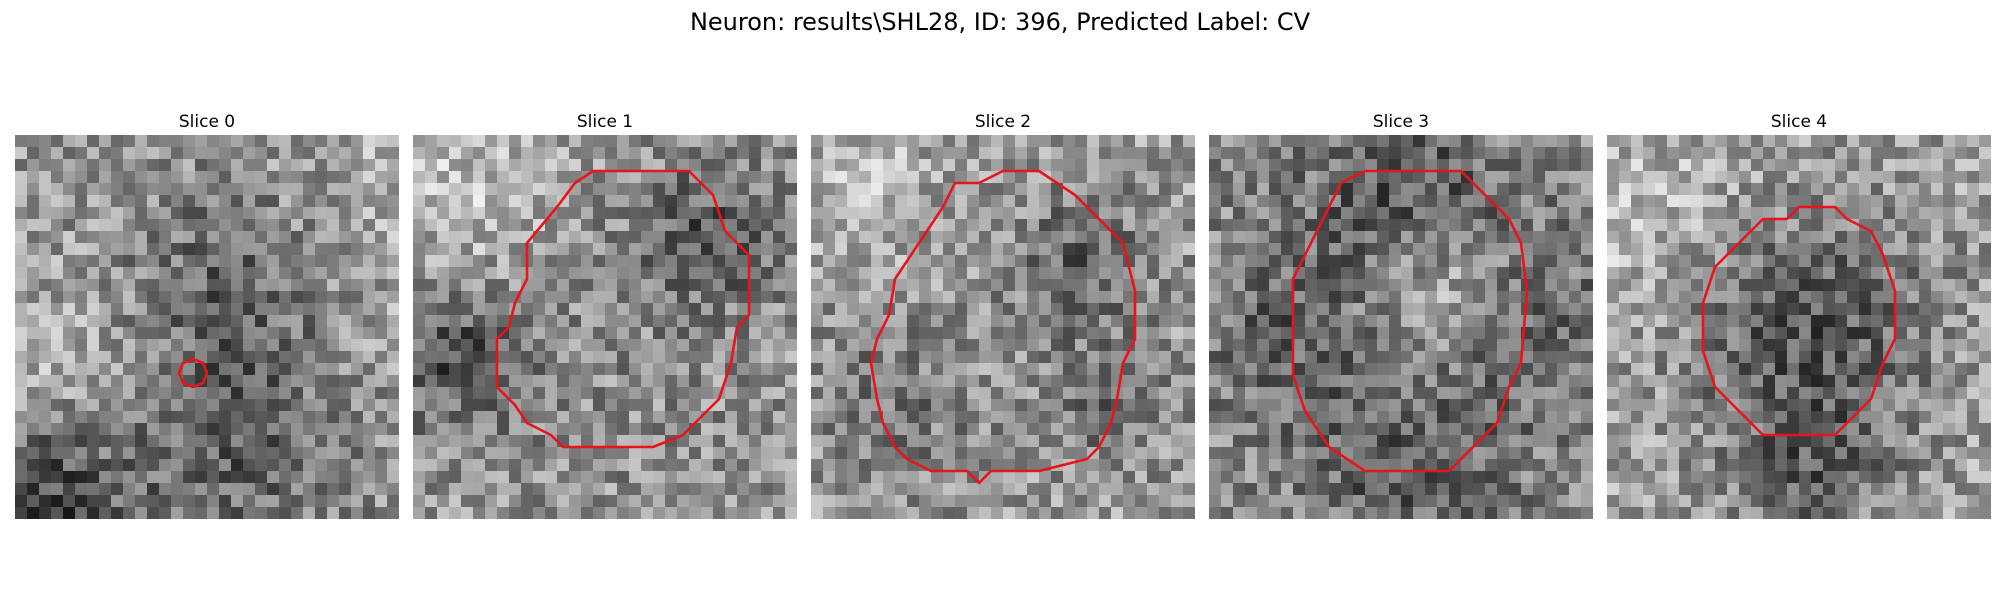 The height and width of the screenshot is (600, 2000). Describe the element at coordinates (1401, 122) in the screenshot. I see `slice-title: Slice 3` at that location.